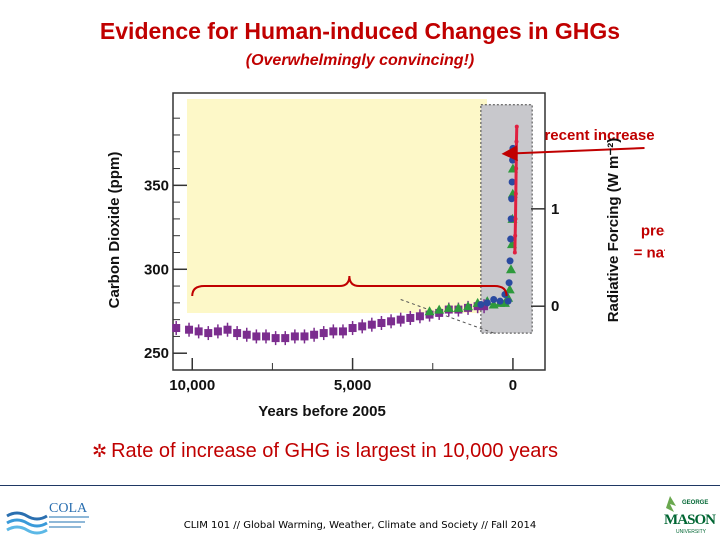  What do you see at coordinates (47, 518) in the screenshot?
I see `cola-logo: COLA` at bounding box center [47, 518].